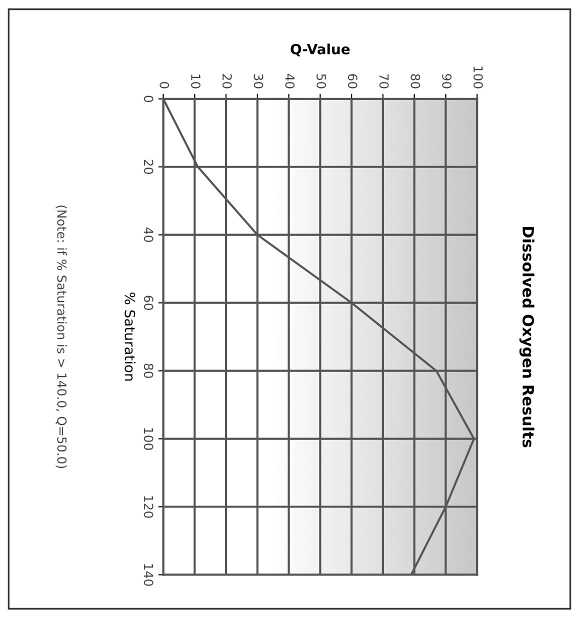  What do you see at coordinates (149, 303) in the screenshot?
I see `y-tick-label: 60` at bounding box center [149, 303].